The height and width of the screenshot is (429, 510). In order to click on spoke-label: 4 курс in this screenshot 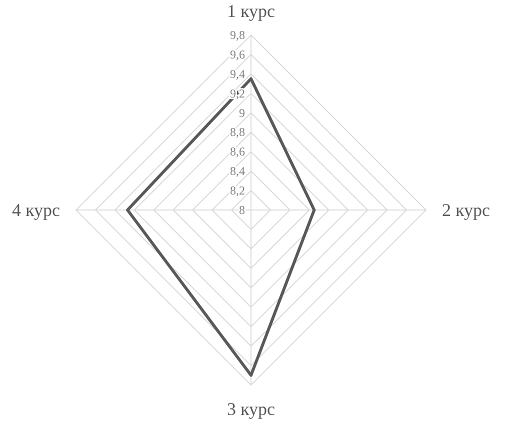, I will do `click(36, 210)`.